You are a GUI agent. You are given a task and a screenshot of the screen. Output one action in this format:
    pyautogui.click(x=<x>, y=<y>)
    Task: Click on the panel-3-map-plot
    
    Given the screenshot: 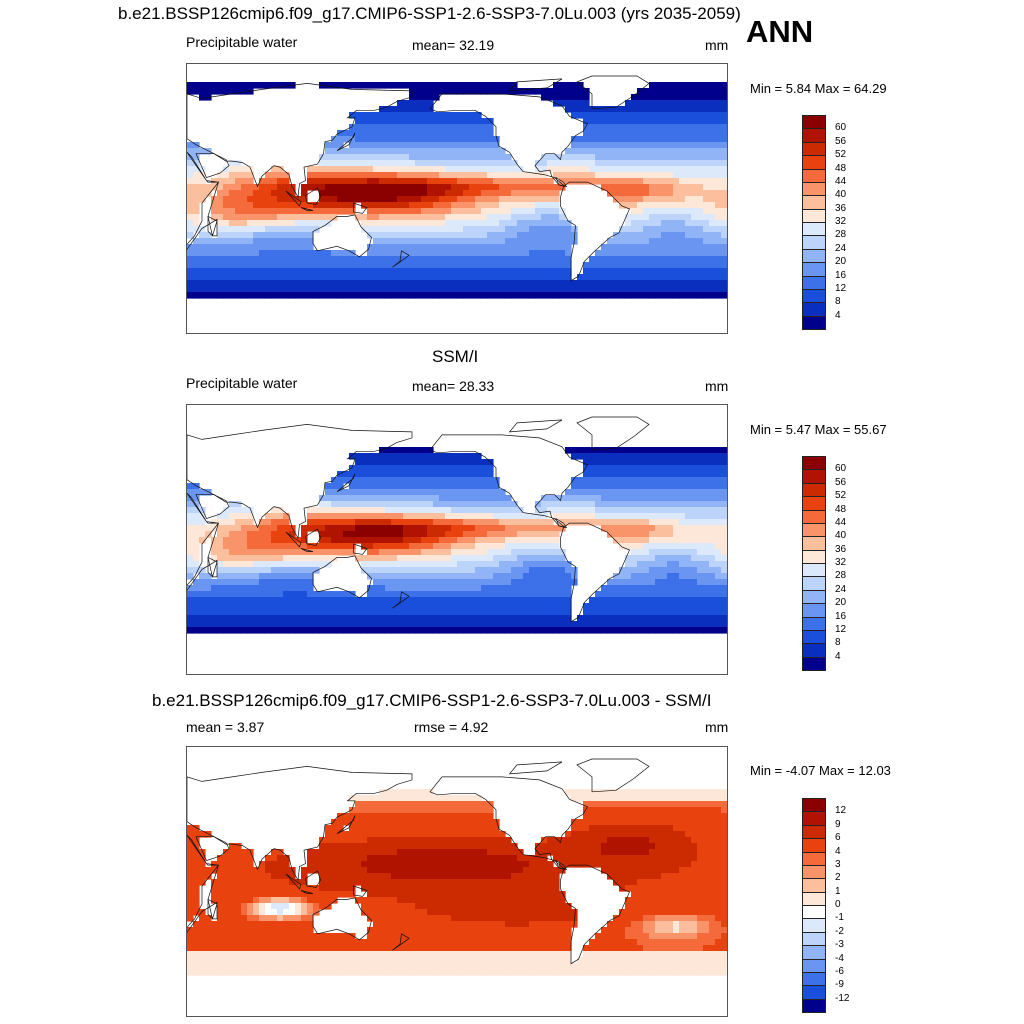 What is the action you would take?
    pyautogui.click(x=457, y=867)
    